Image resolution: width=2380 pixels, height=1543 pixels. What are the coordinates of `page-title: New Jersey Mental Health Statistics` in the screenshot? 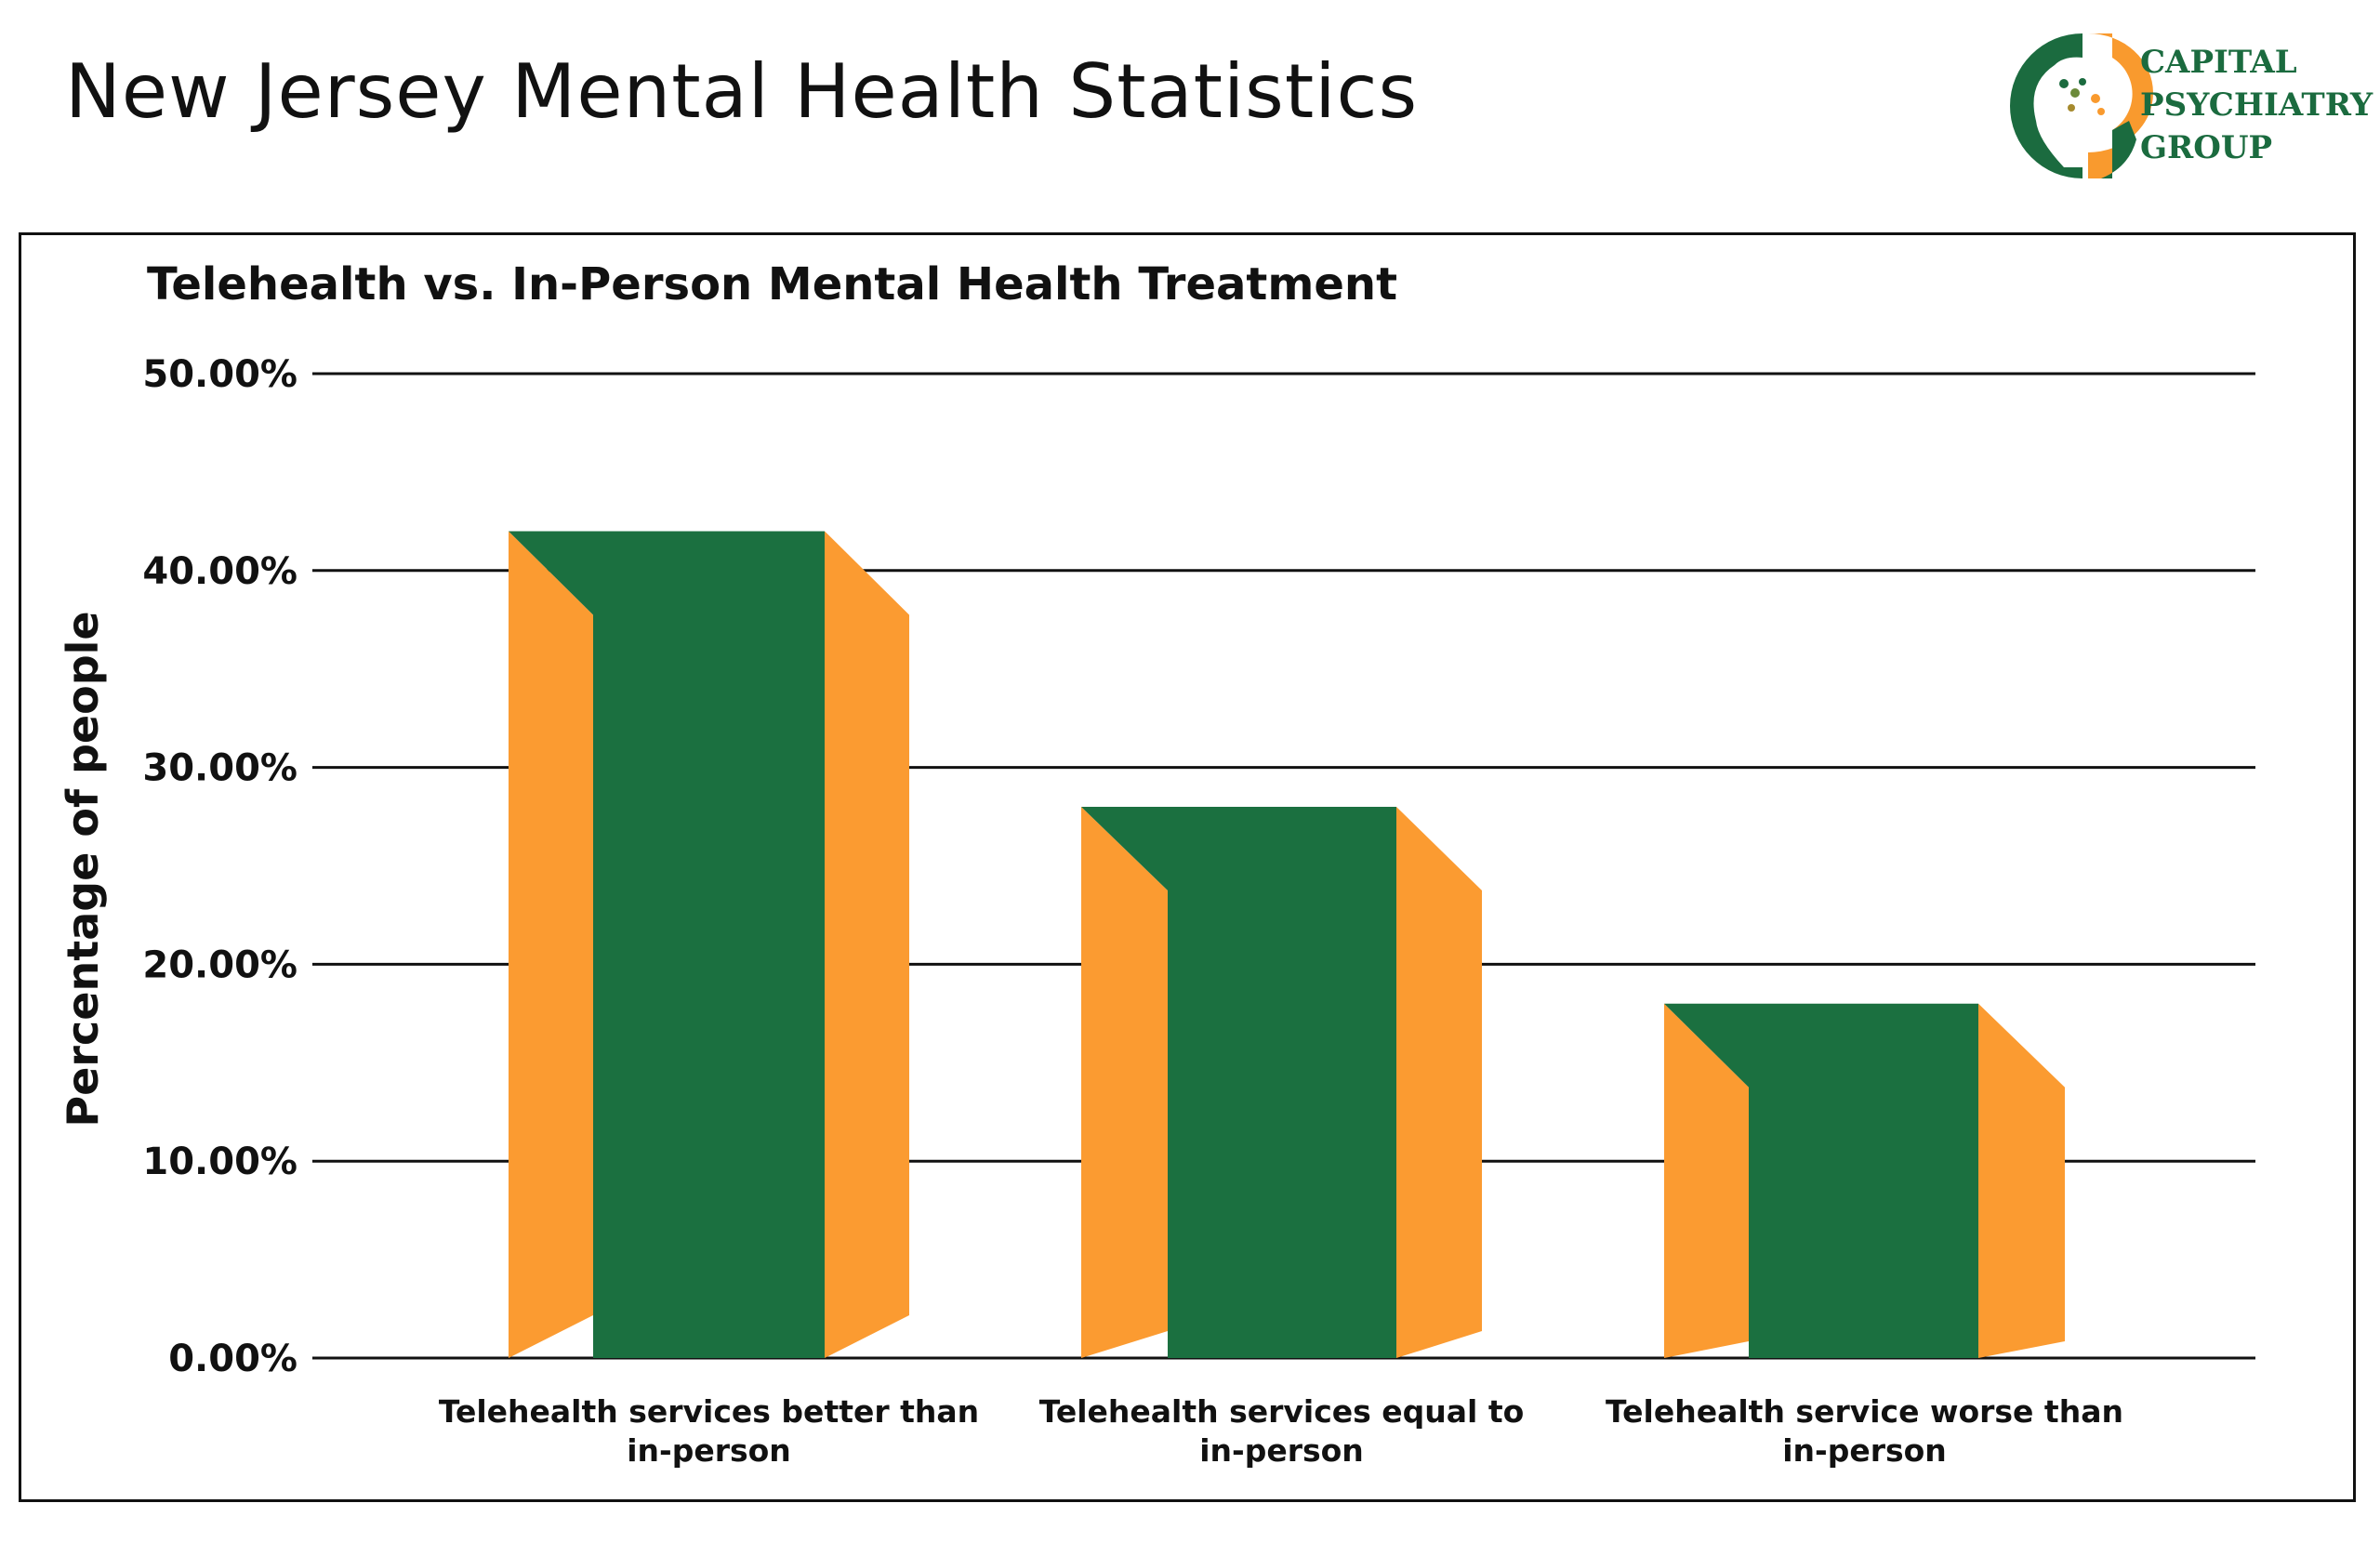 It's located at (742, 91).